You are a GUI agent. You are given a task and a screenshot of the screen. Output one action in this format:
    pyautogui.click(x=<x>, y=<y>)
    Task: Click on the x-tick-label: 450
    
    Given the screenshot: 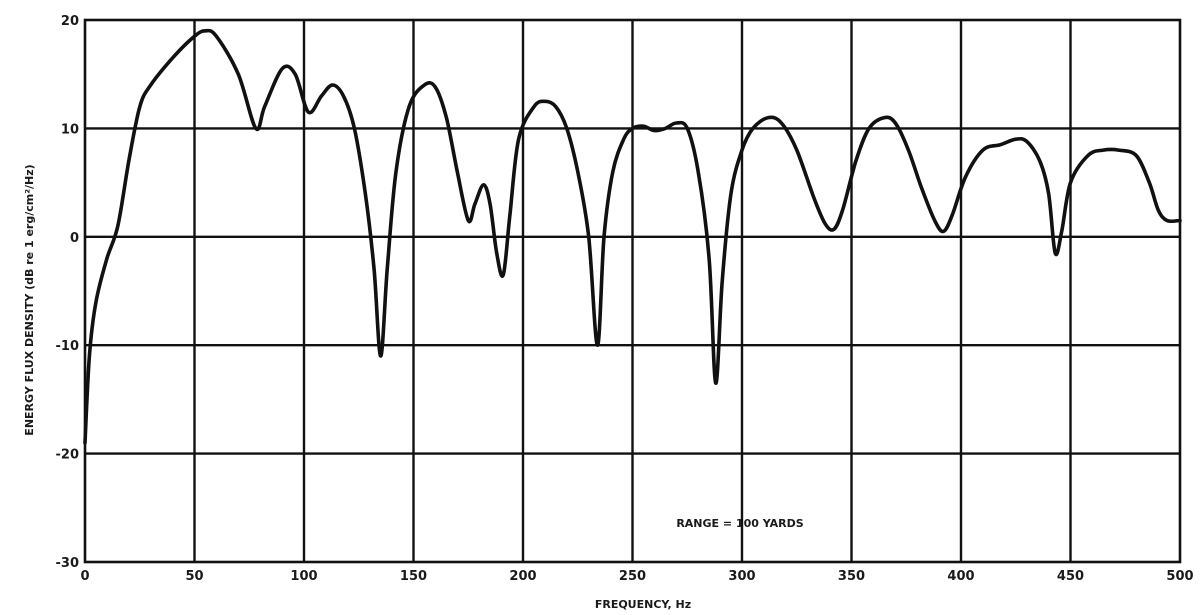 What is the action you would take?
    pyautogui.click(x=1070, y=576)
    